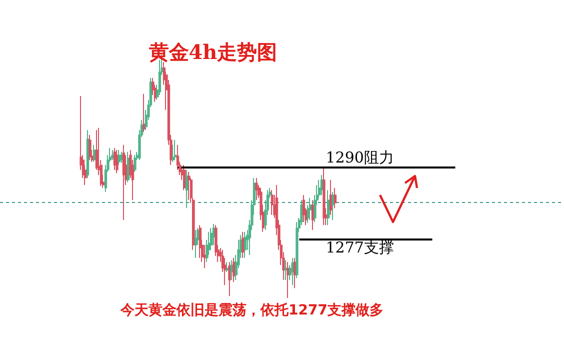  I want to click on ref-line-label: 1290阻力, so click(360, 157).